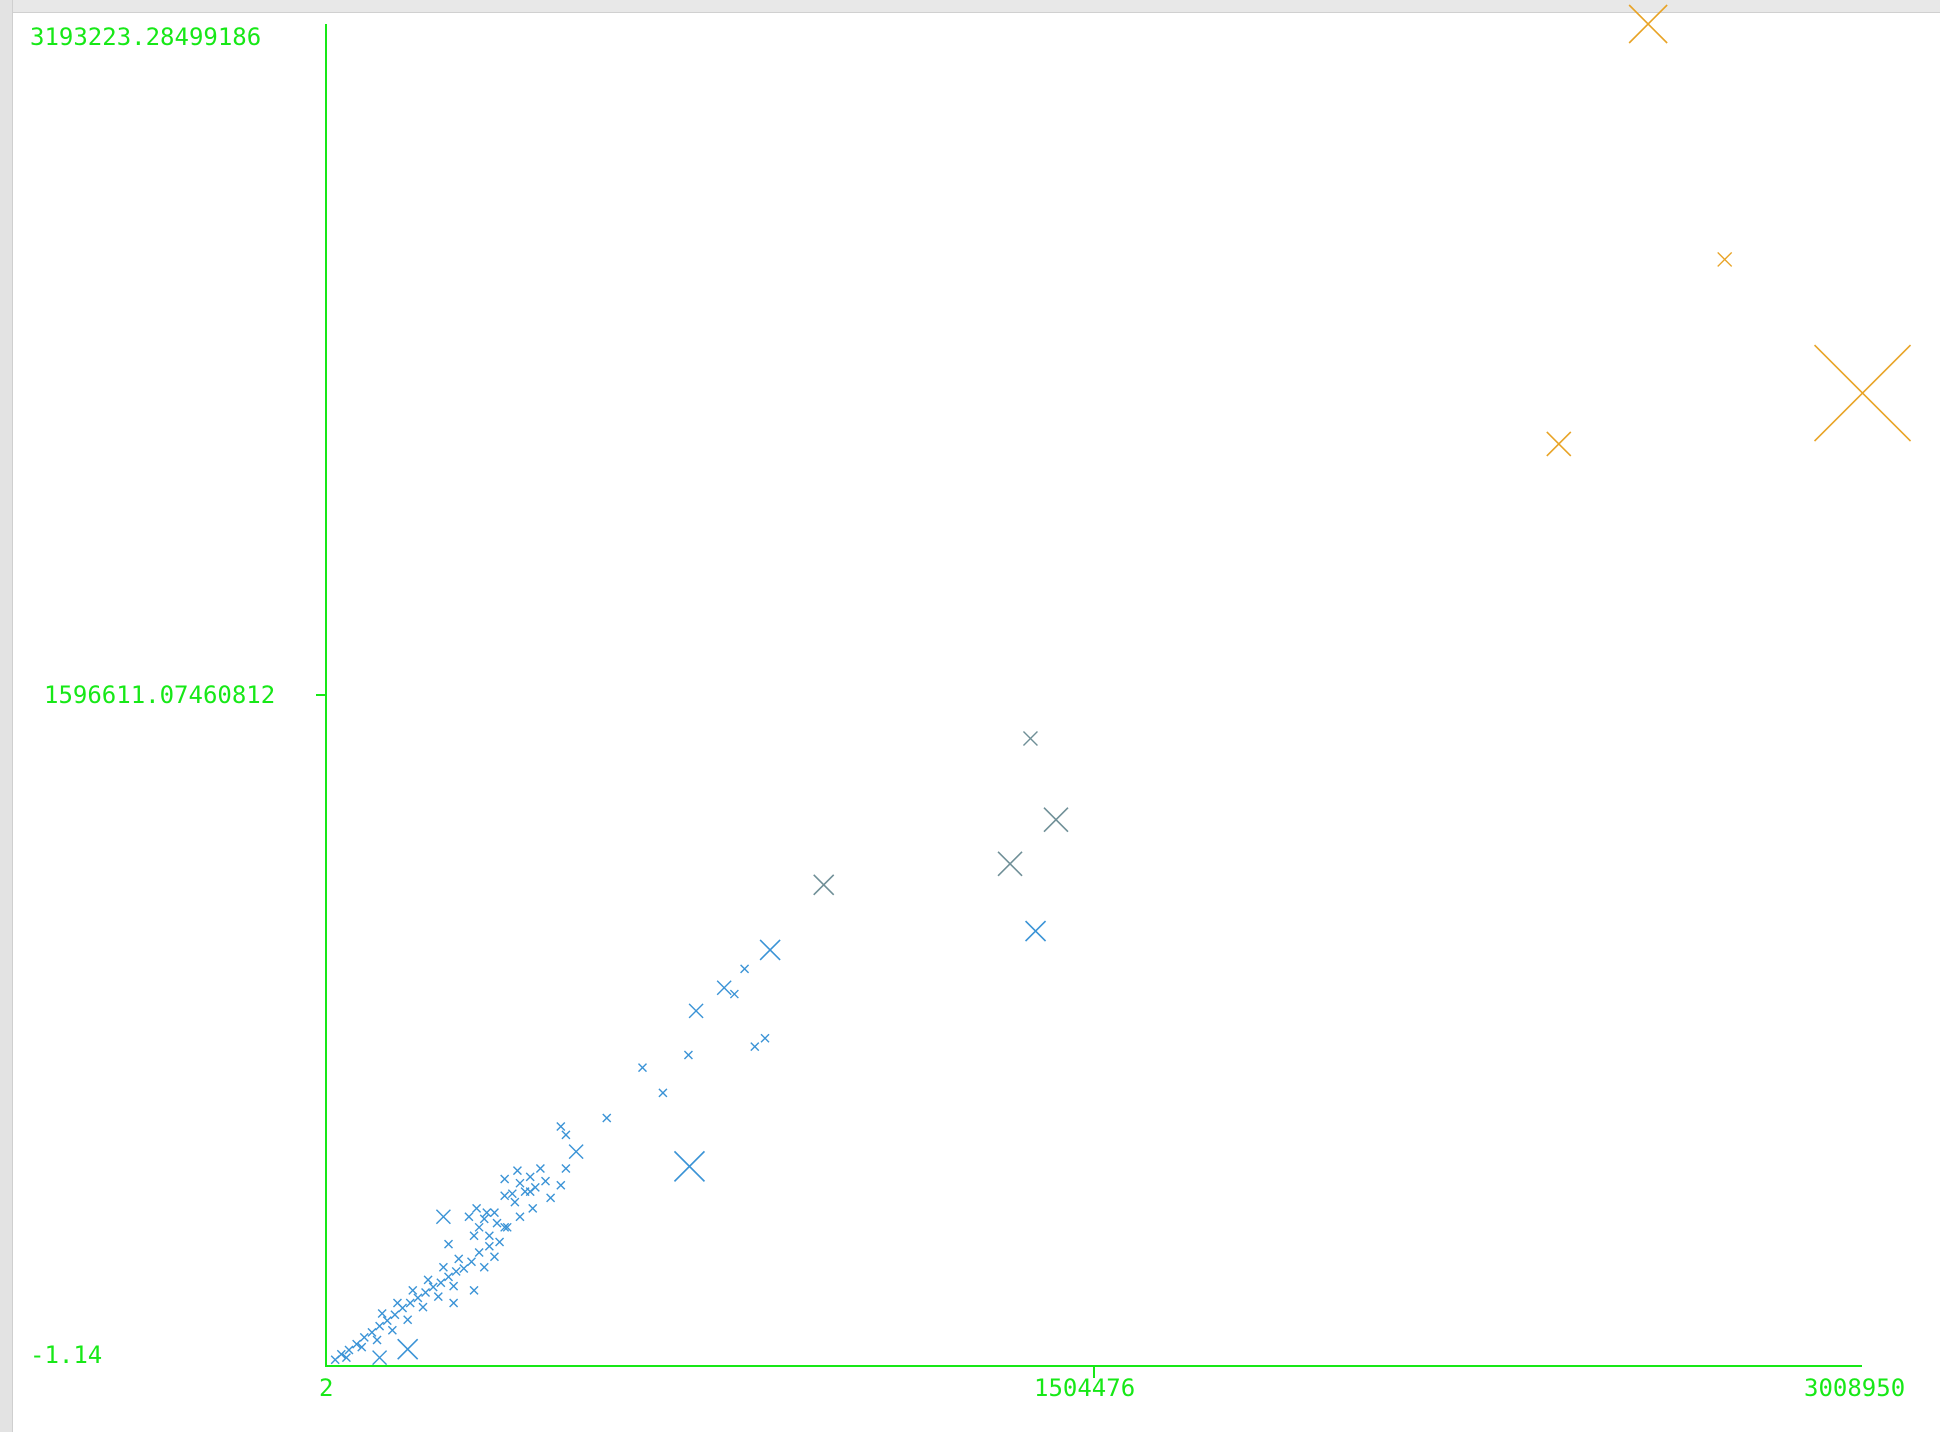  I want to click on x-tick-label-mid: 1504476, so click(1084, 1388).